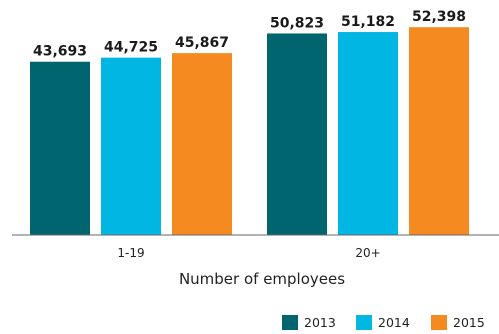 Image resolution: width=499 pixels, height=334 pixels. I want to click on legend-swatch-2014, so click(364, 322).